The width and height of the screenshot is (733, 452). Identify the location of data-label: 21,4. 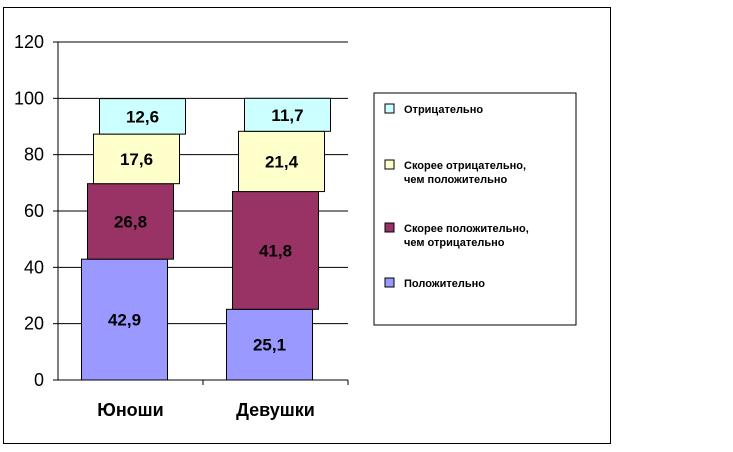
(282, 161).